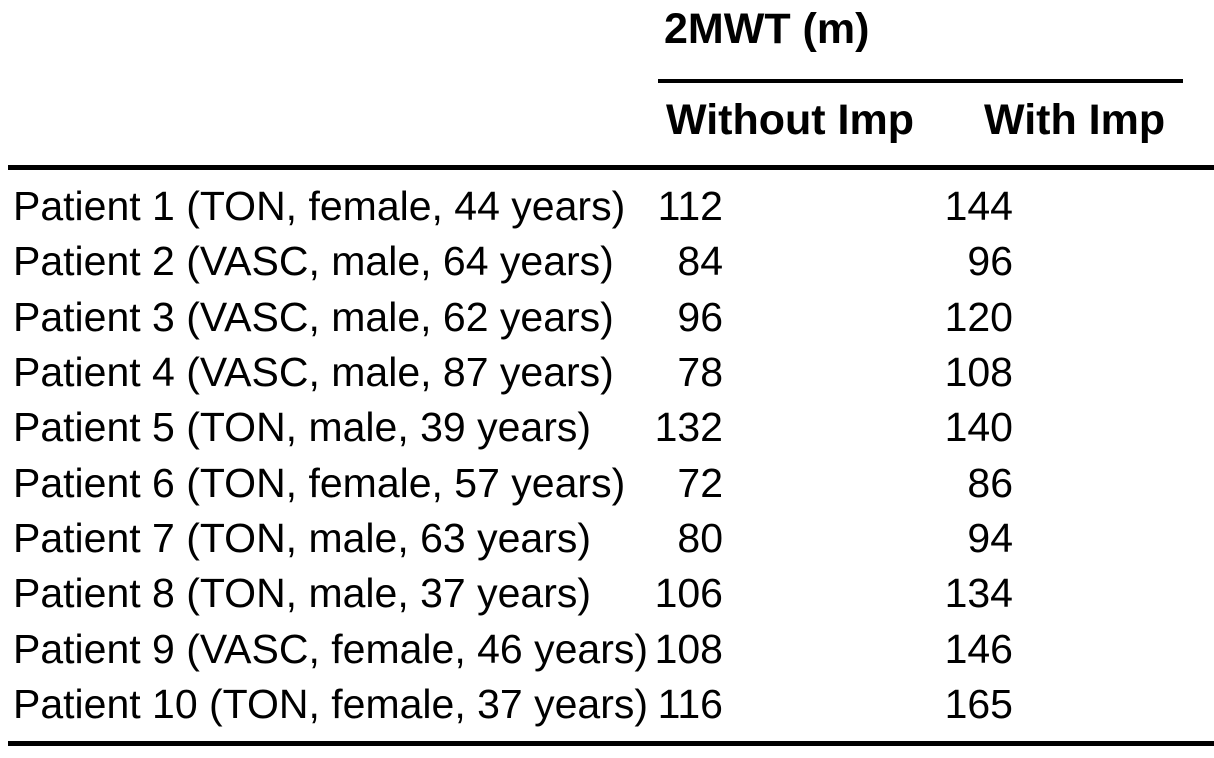 The image size is (1214, 758). Describe the element at coordinates (790, 120) in the screenshot. I see `column-header-without-imp: Without Imp` at that location.